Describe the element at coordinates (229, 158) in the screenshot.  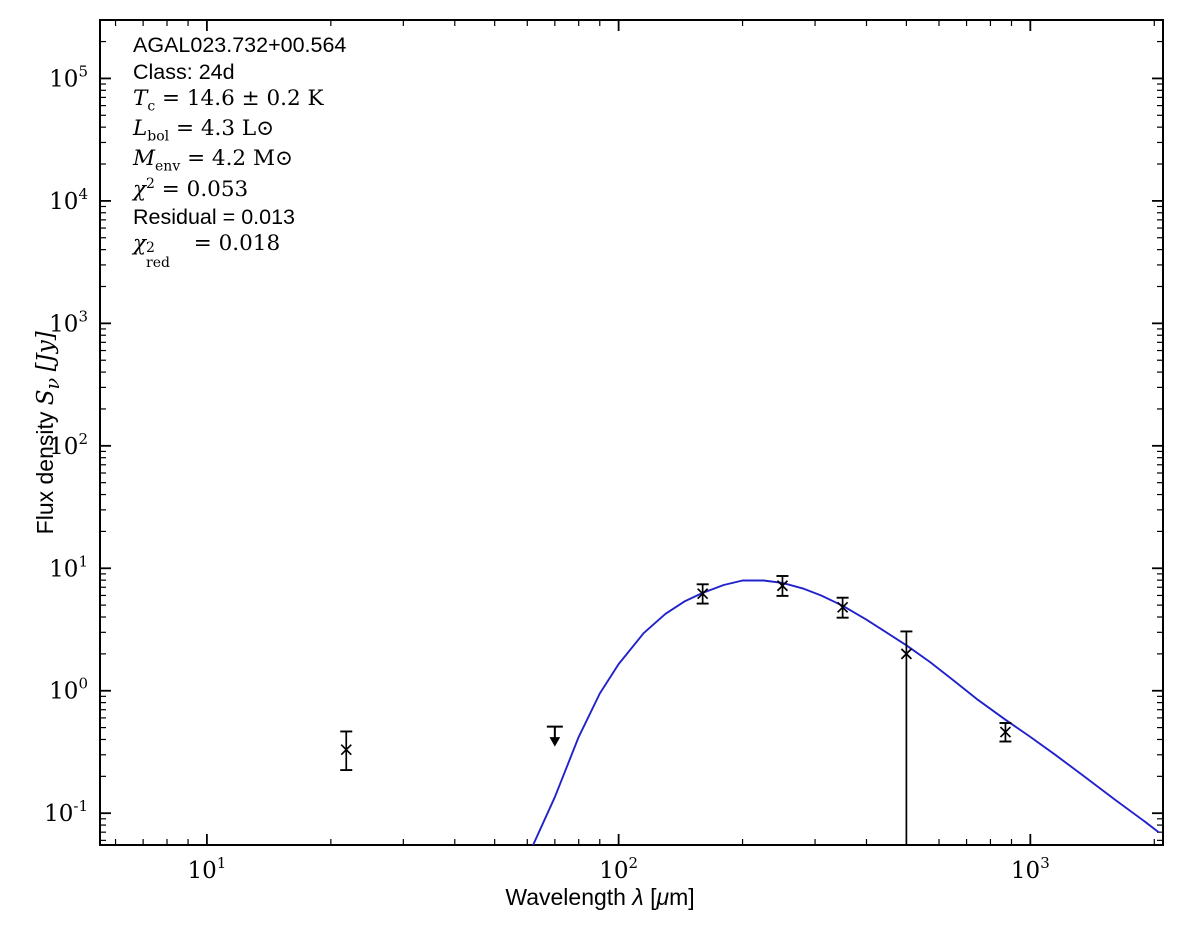
I see `mass-value: 4.2` at that location.